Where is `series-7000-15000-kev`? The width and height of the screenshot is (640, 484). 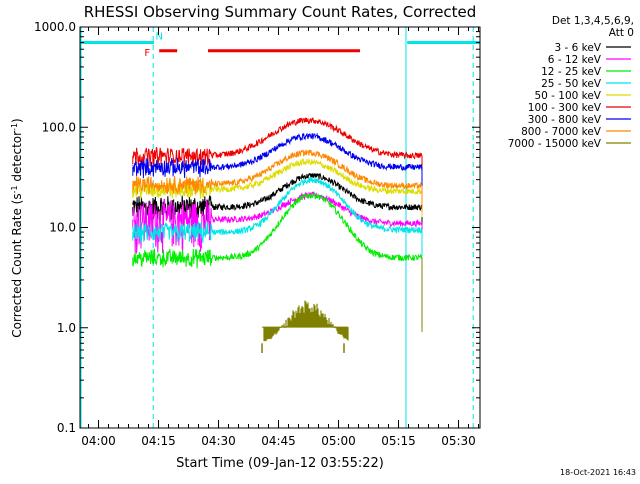
series-7000-15000-kev is located at coordinates (342, 305).